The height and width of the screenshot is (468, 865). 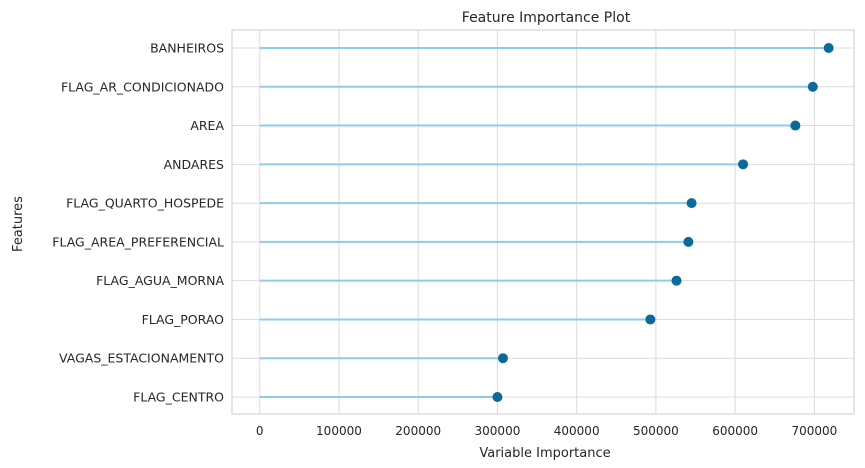 What do you see at coordinates (187, 48) in the screenshot?
I see `y-tick-label: BANHEIROS` at bounding box center [187, 48].